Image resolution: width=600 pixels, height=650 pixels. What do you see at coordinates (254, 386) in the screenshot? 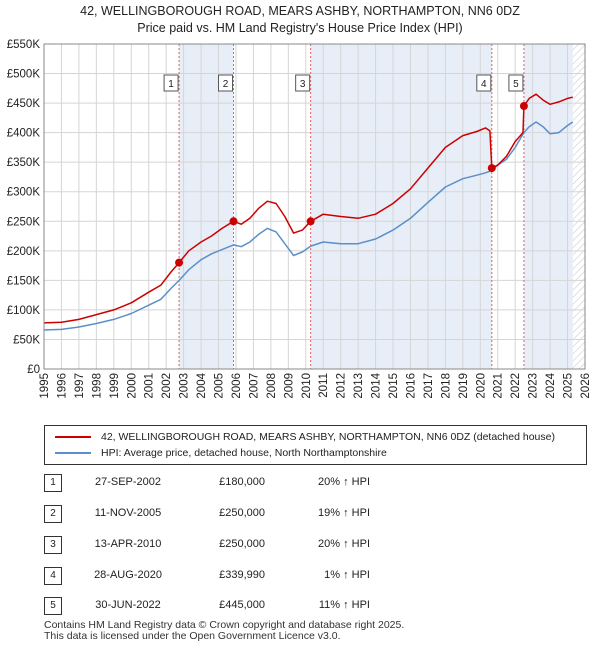
I see `x-tick-label: 2007` at bounding box center [254, 386].